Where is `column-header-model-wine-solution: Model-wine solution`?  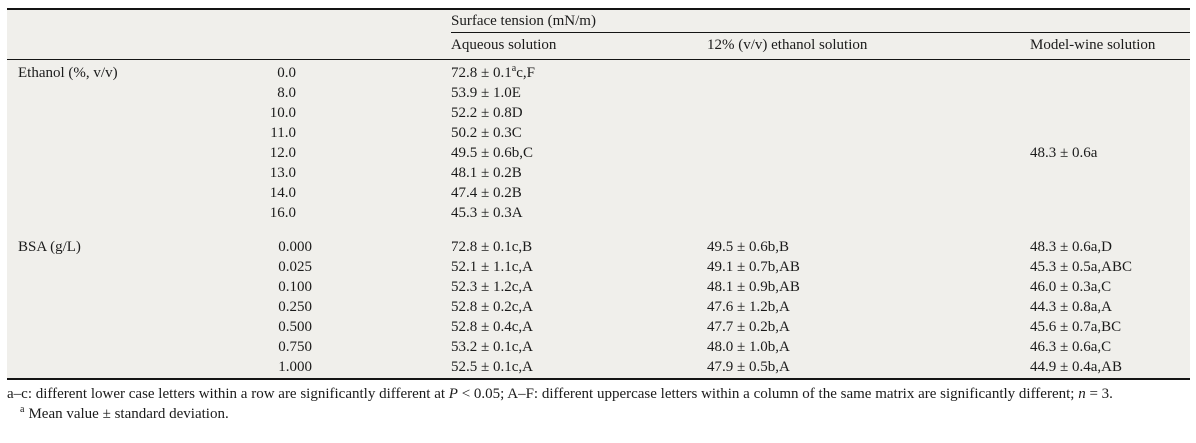
column-header-model-wine-solution: Model-wine solution is located at coordinates (1093, 45).